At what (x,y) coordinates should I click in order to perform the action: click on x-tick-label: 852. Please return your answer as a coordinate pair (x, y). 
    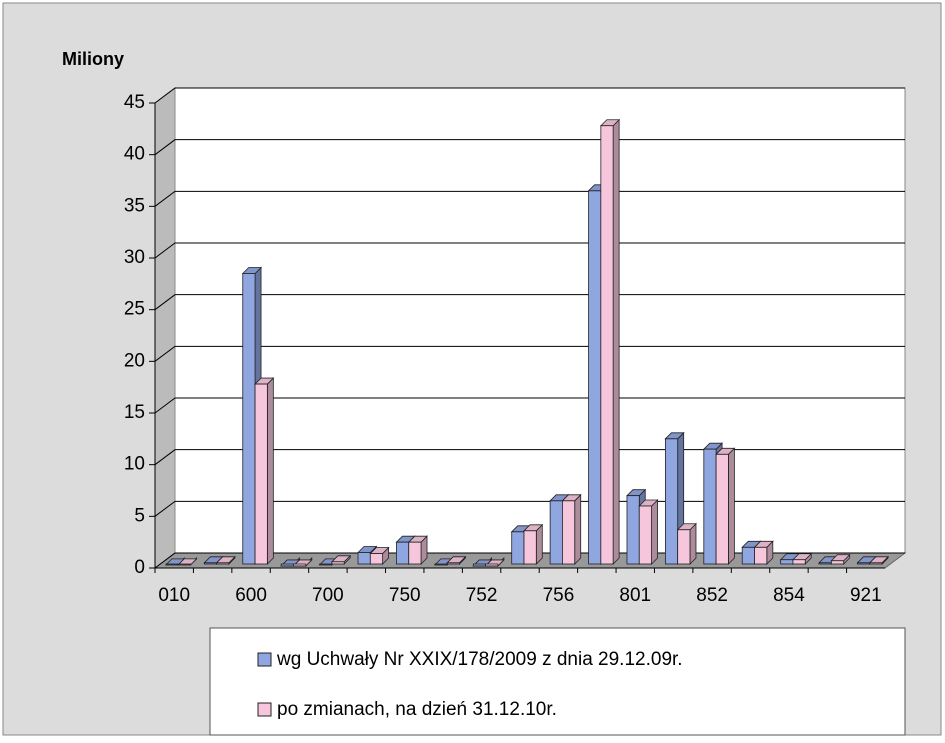
    Looking at the image, I should click on (712, 595).